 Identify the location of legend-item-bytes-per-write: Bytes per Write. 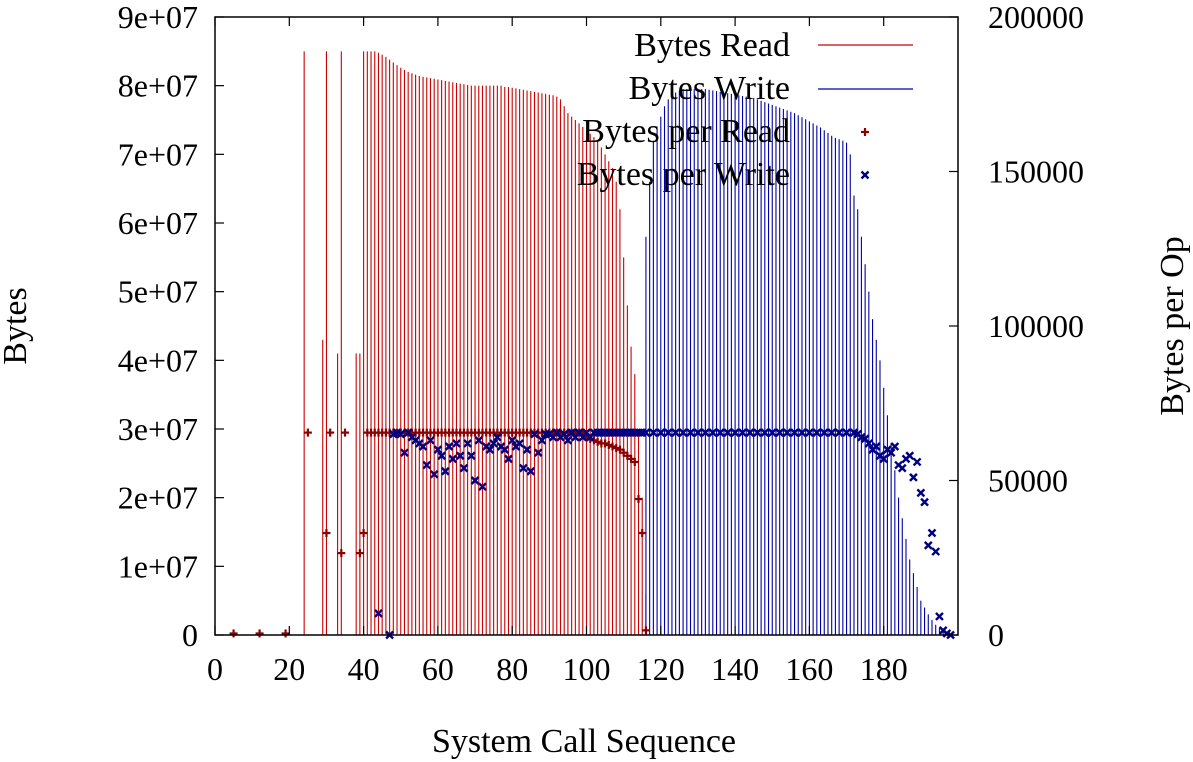
(723, 174).